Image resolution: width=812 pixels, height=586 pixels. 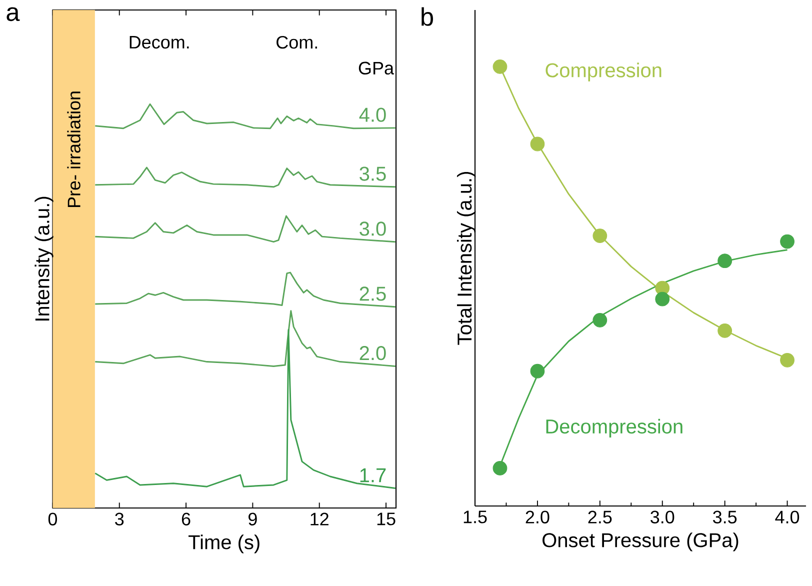 What do you see at coordinates (466, 258) in the screenshot?
I see `y-axis-title: Total Intensity (a.u.)` at bounding box center [466, 258].